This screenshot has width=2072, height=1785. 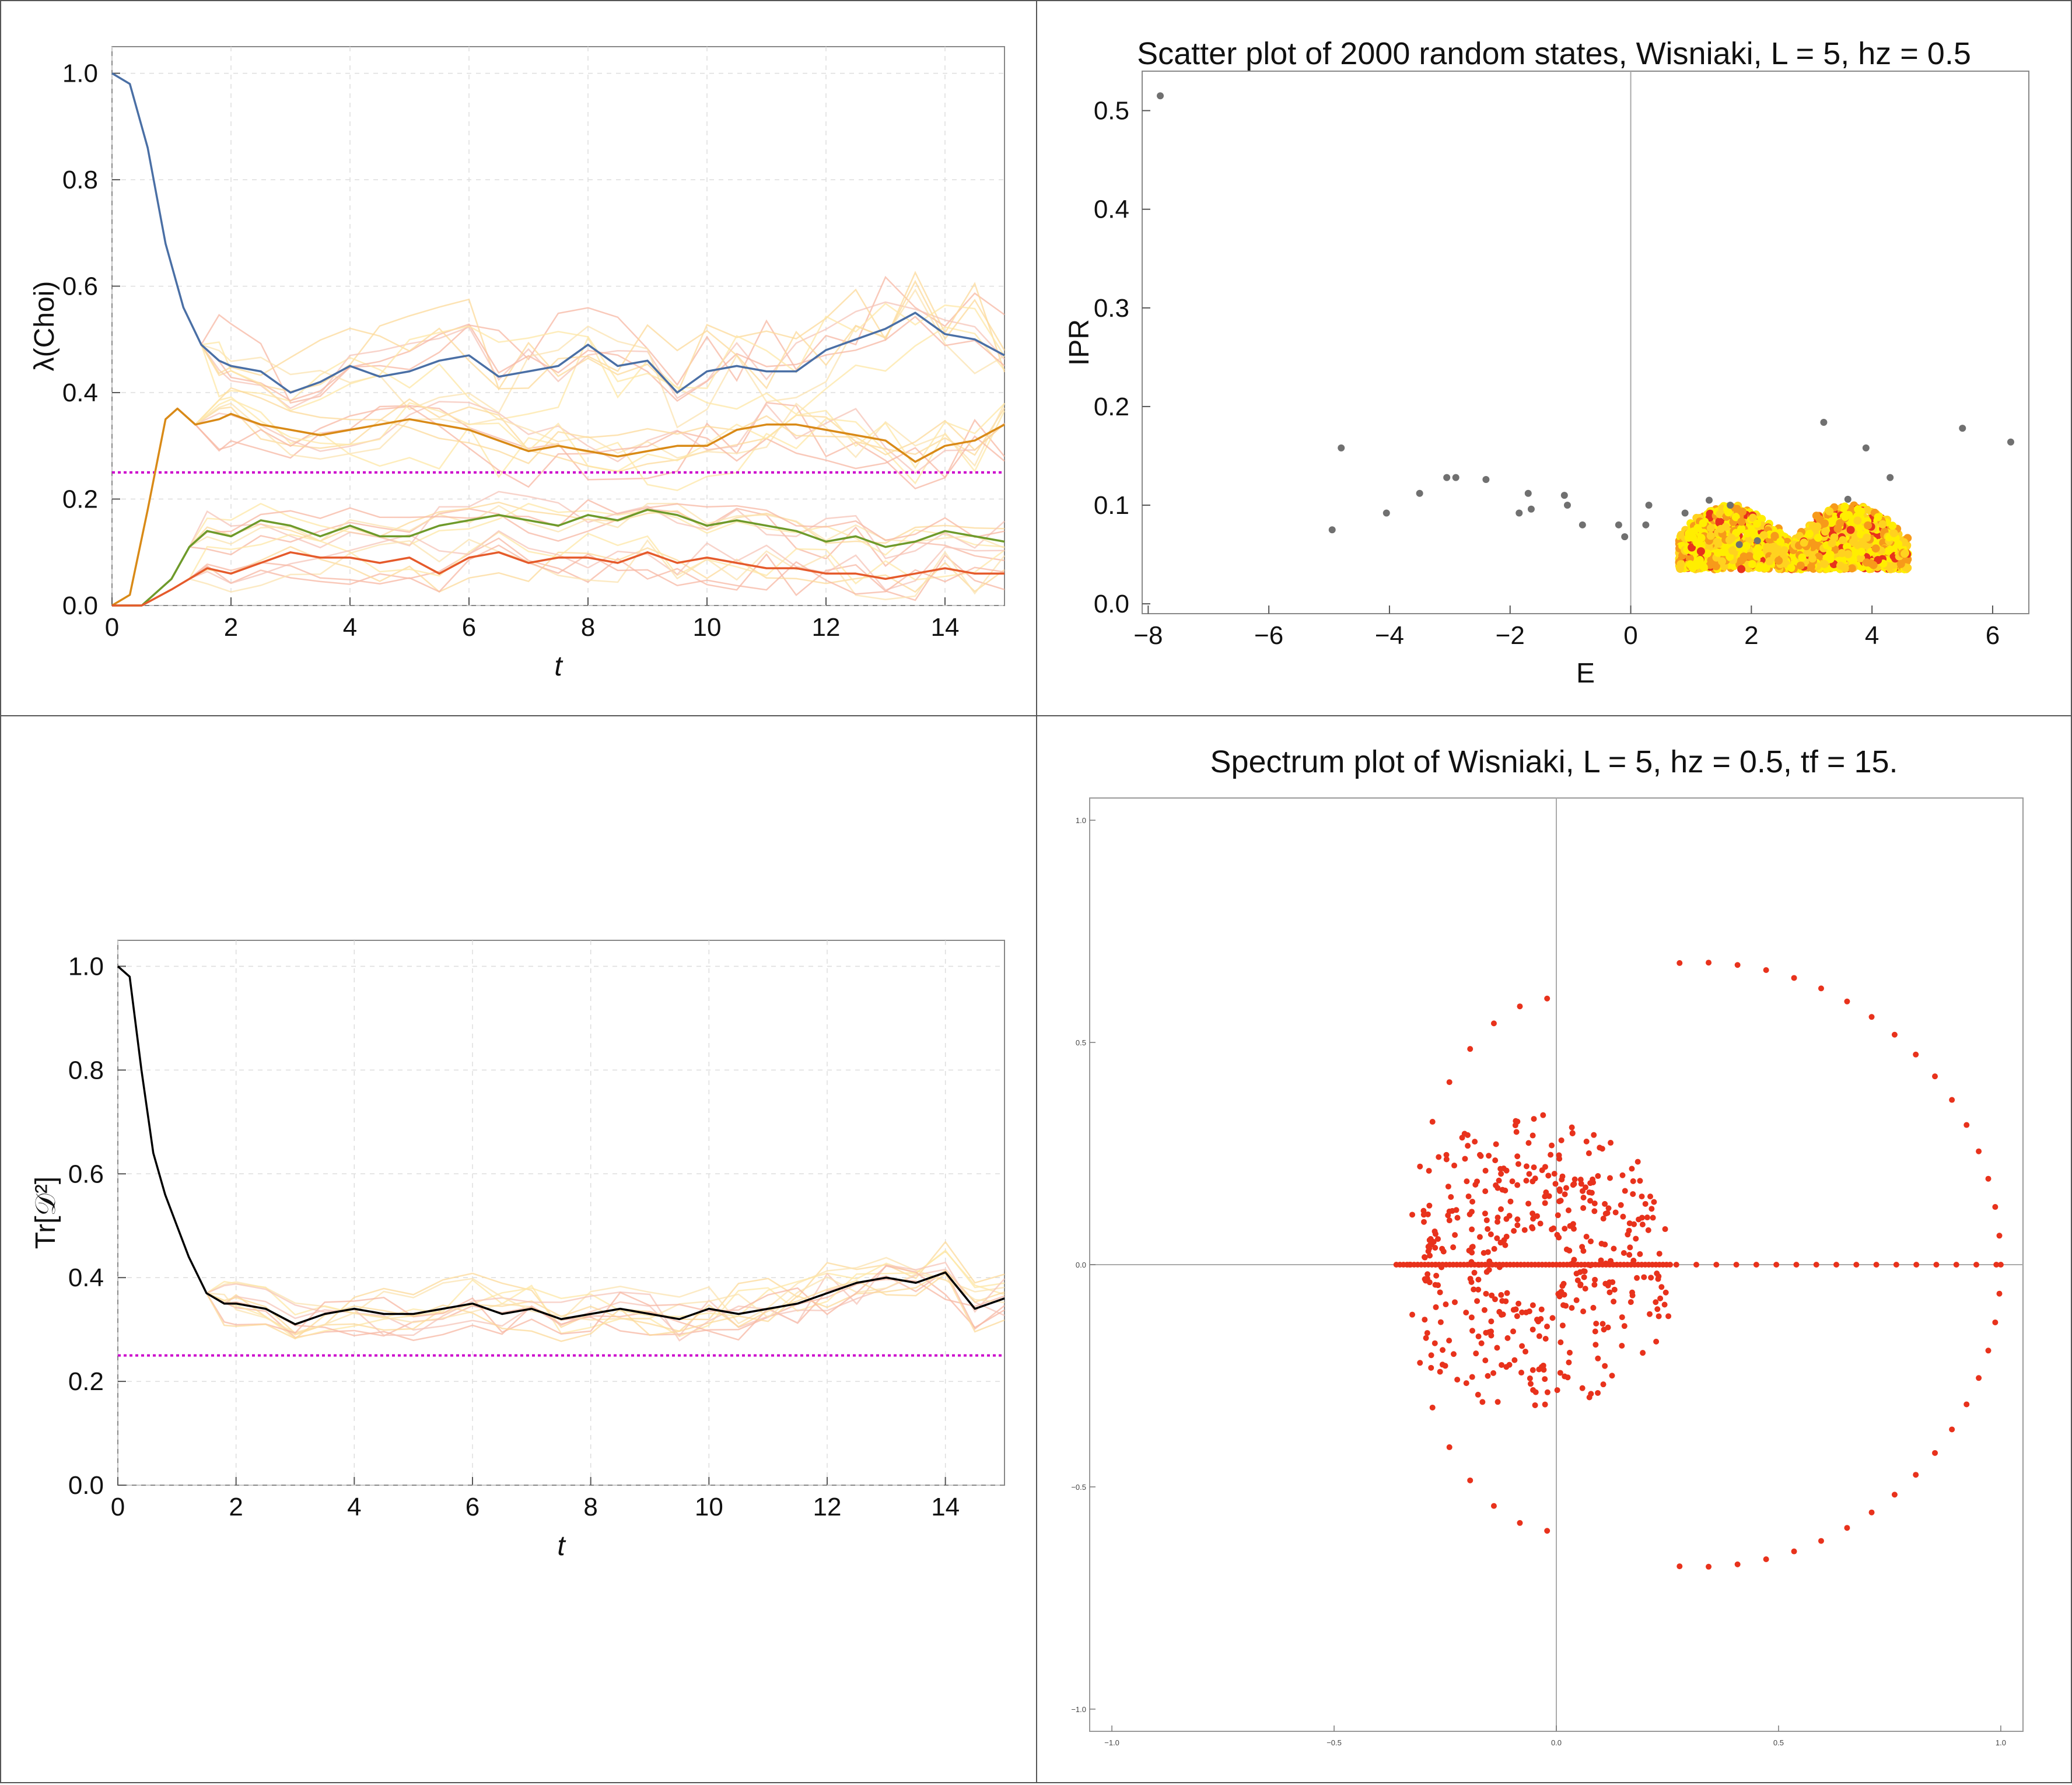 What do you see at coordinates (1486, 480) in the screenshot?
I see `eigenstate-point` at bounding box center [1486, 480].